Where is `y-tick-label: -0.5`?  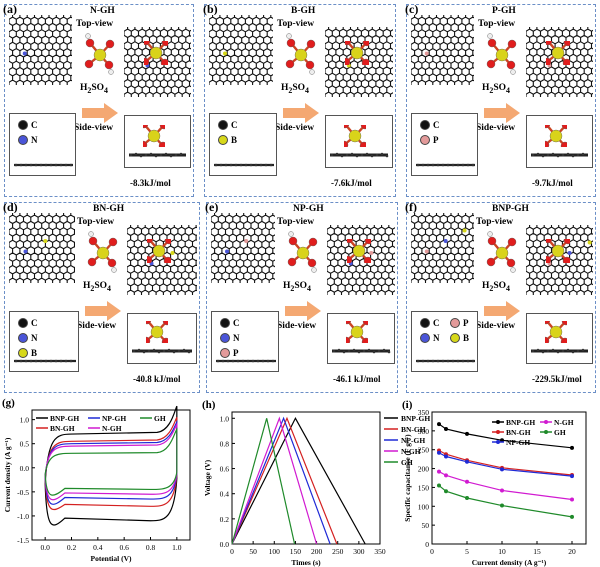
y-tick-label: -0.5 is located at coordinates (23, 492).